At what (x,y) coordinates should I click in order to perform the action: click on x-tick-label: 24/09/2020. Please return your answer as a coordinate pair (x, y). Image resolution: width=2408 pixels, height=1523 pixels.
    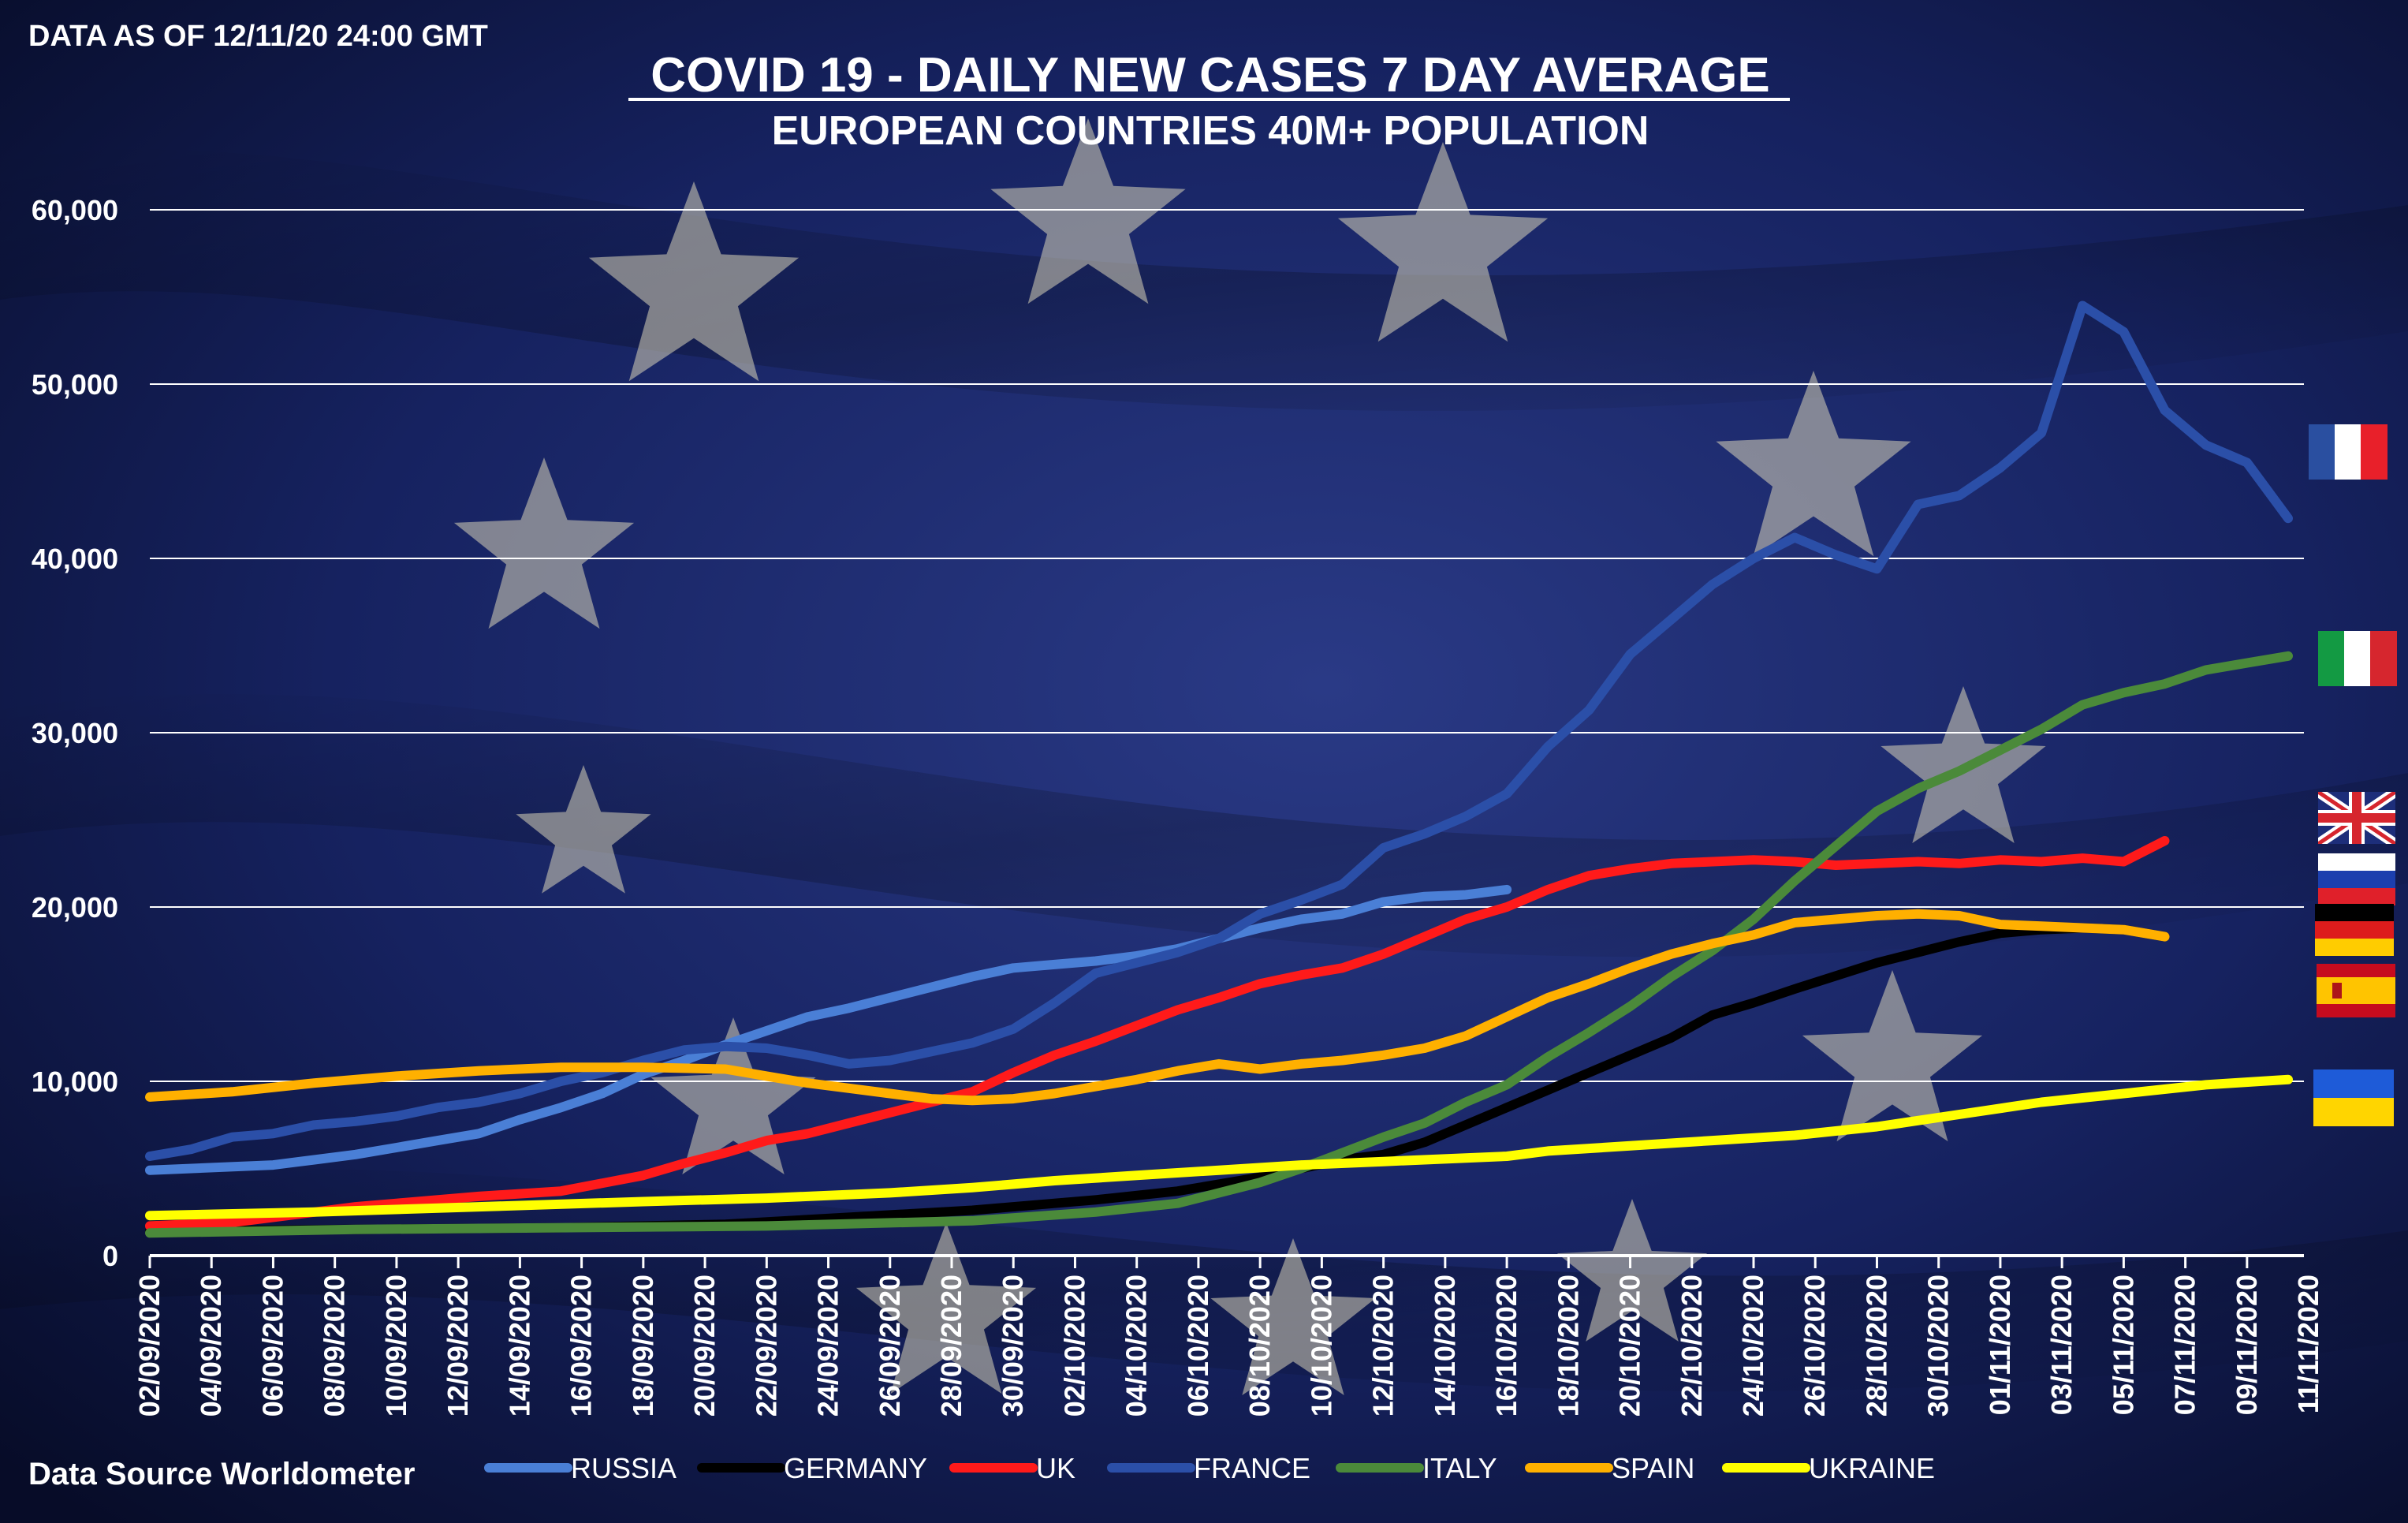
    Looking at the image, I should click on (828, 1346).